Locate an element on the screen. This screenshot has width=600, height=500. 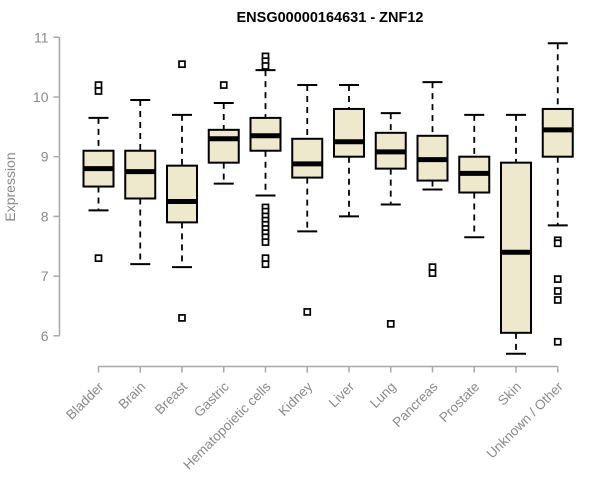
x-tick-label: Lung is located at coordinates (383, 395).